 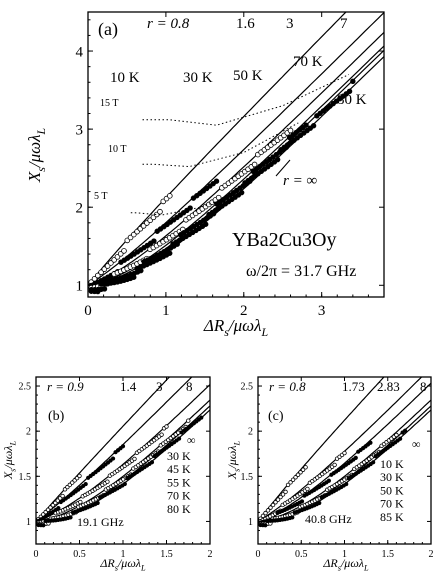 What do you see at coordinates (108, 29) in the screenshot?
I see `panel-label: (a)` at bounding box center [108, 29].